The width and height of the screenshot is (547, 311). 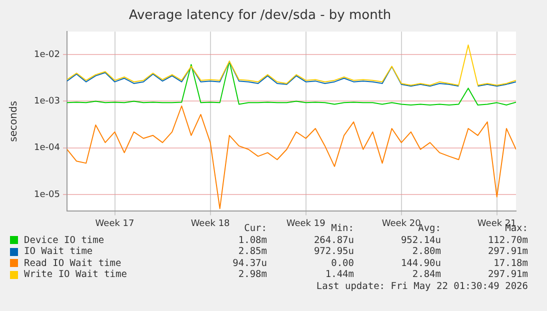 I want to click on legend-label: Read IO Wait time, so click(x=73, y=263).